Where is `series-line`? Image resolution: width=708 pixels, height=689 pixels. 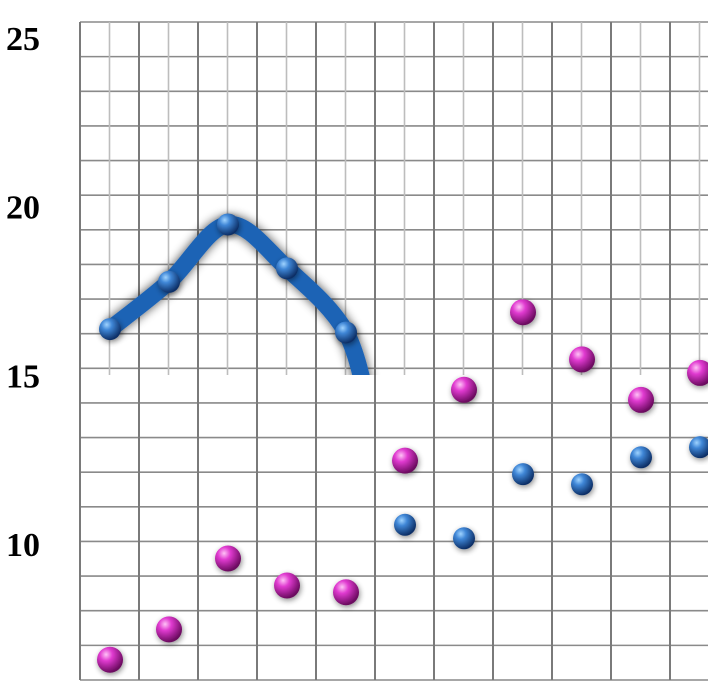
series-line is located at coordinates (237, 295).